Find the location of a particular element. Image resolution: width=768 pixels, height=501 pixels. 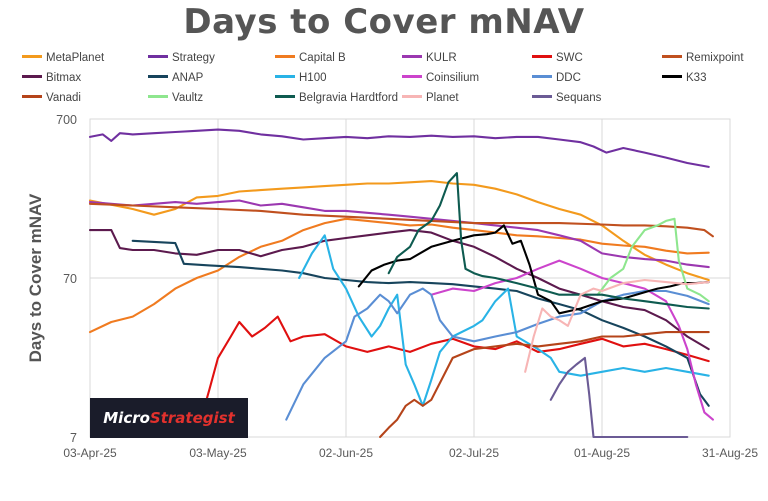

x-tick-label: 01-Aug-25 is located at coordinates (602, 453).